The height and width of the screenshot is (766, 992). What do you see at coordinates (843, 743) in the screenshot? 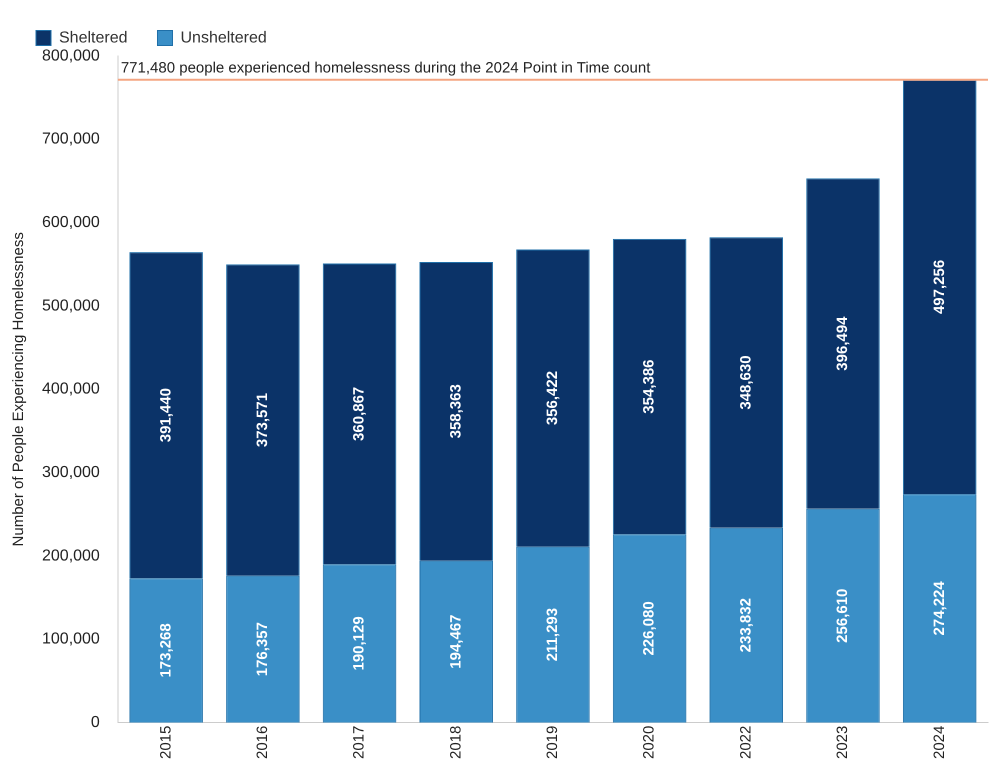
I see `x-tick-label: 2023` at bounding box center [843, 743].